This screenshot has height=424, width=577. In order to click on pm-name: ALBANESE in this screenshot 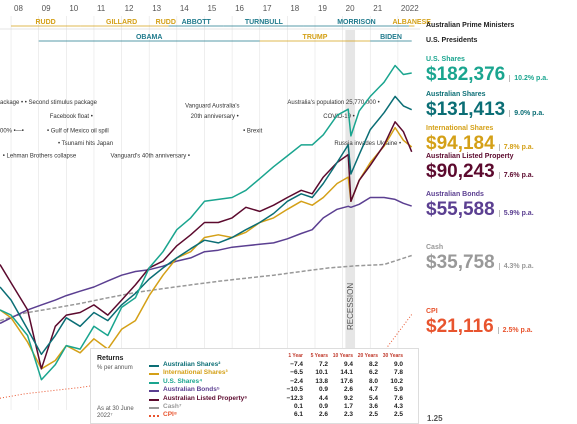, I will do `click(411, 22)`.